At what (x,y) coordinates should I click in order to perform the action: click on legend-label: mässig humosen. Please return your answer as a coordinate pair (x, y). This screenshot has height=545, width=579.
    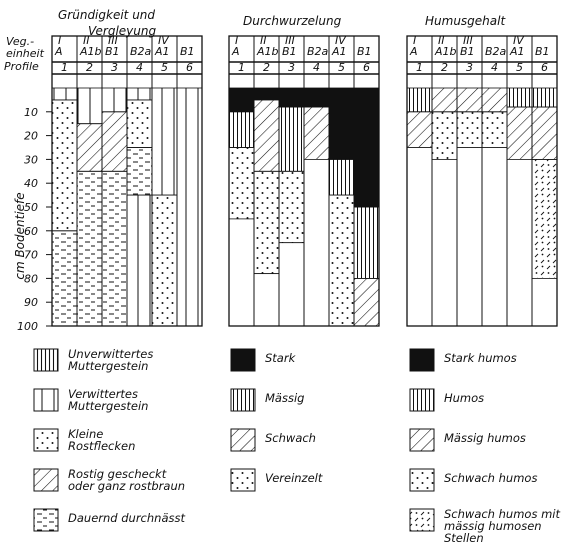
    Looking at the image, I should click on (493, 526).